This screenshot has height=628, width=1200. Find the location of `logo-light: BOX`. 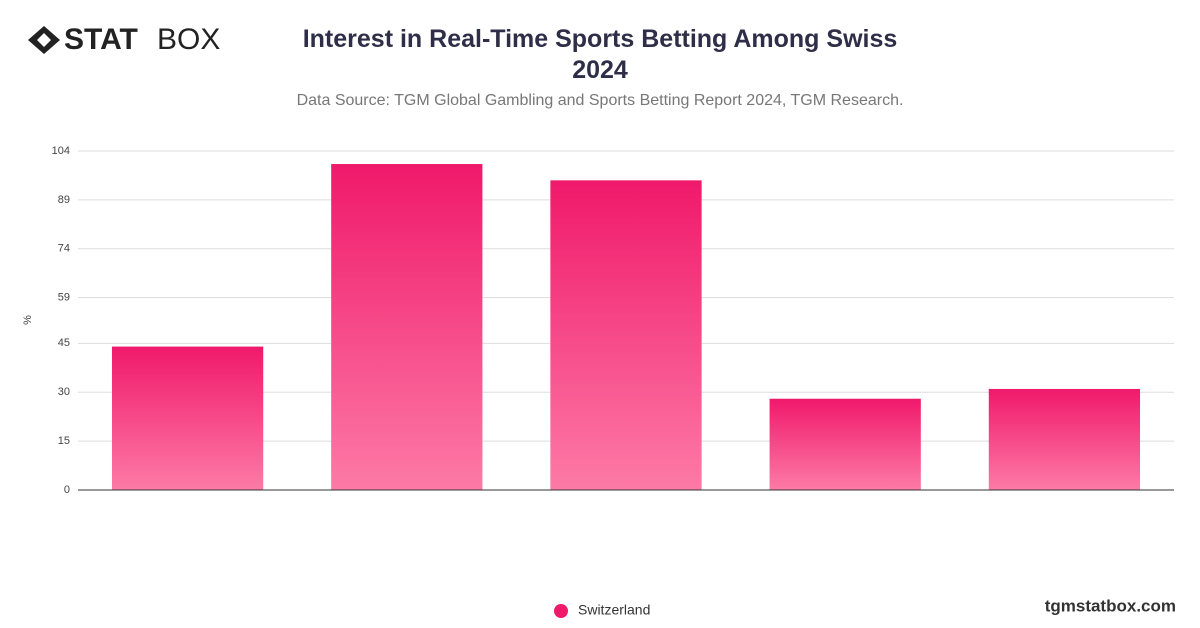

logo-light: BOX is located at coordinates (188, 39).